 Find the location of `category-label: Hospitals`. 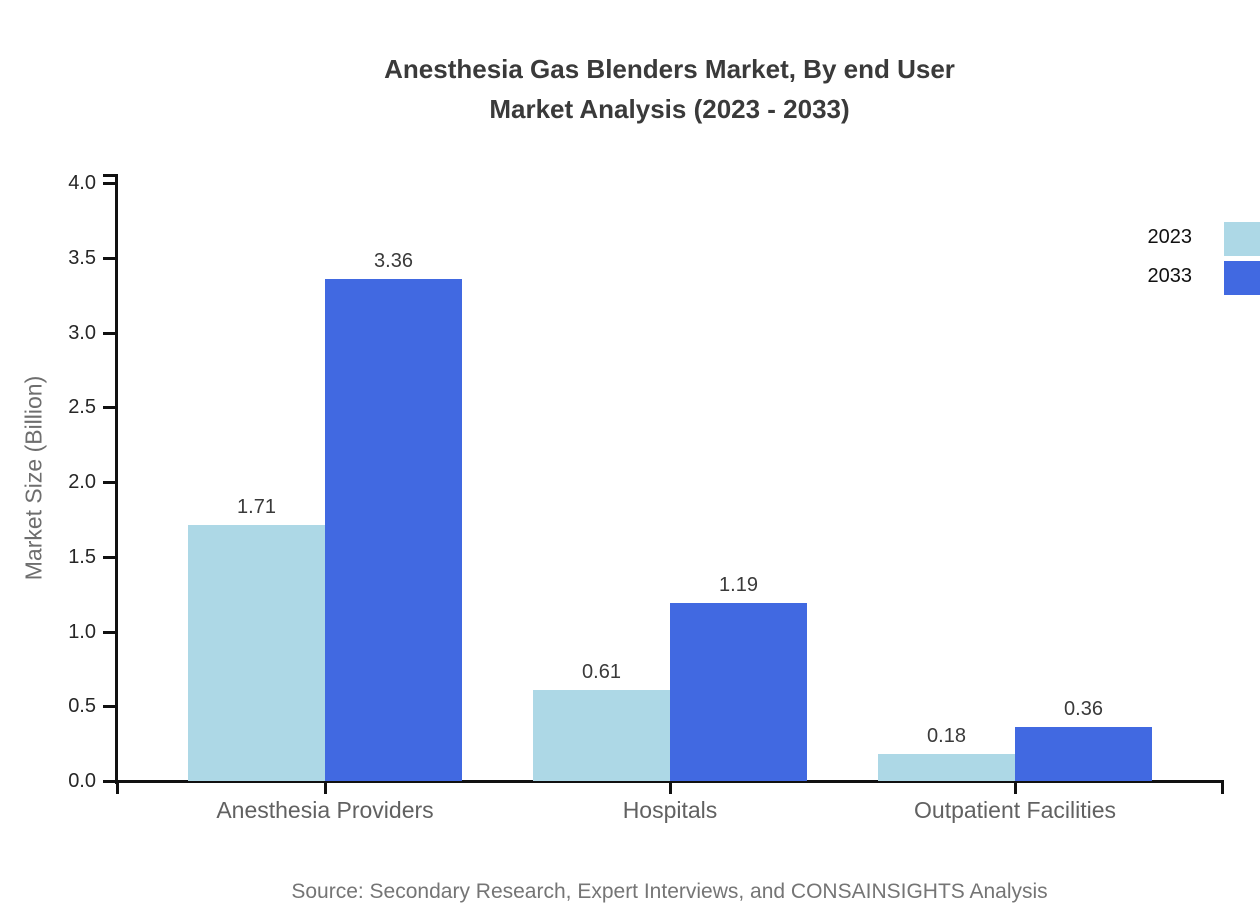

category-label: Hospitals is located at coordinates (670, 810).